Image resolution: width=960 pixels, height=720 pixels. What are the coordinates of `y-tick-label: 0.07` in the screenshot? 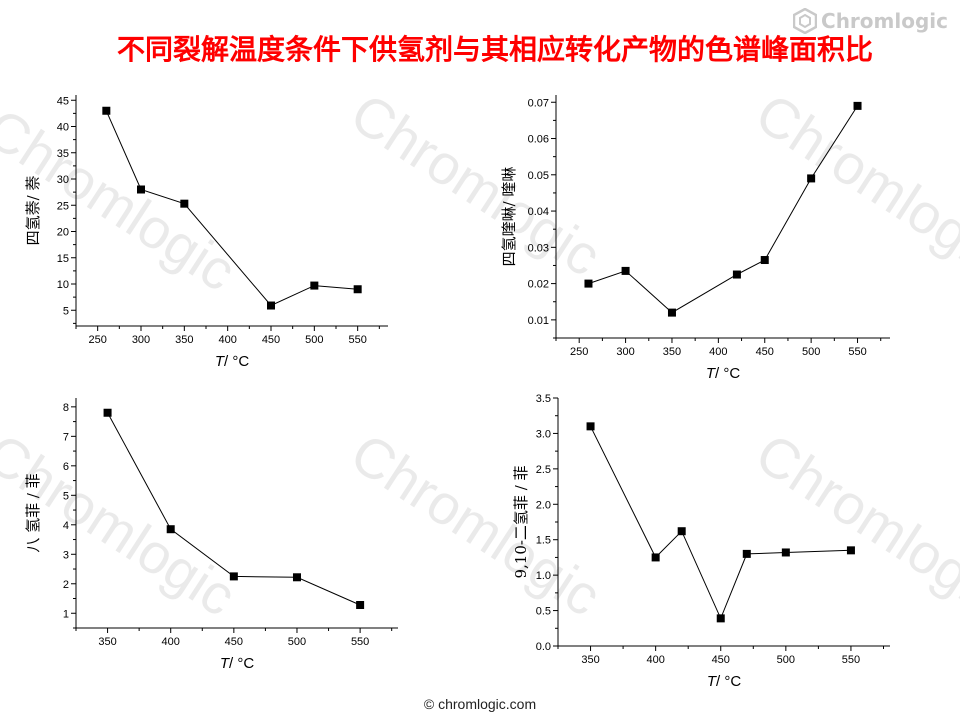 It's located at (538, 103).